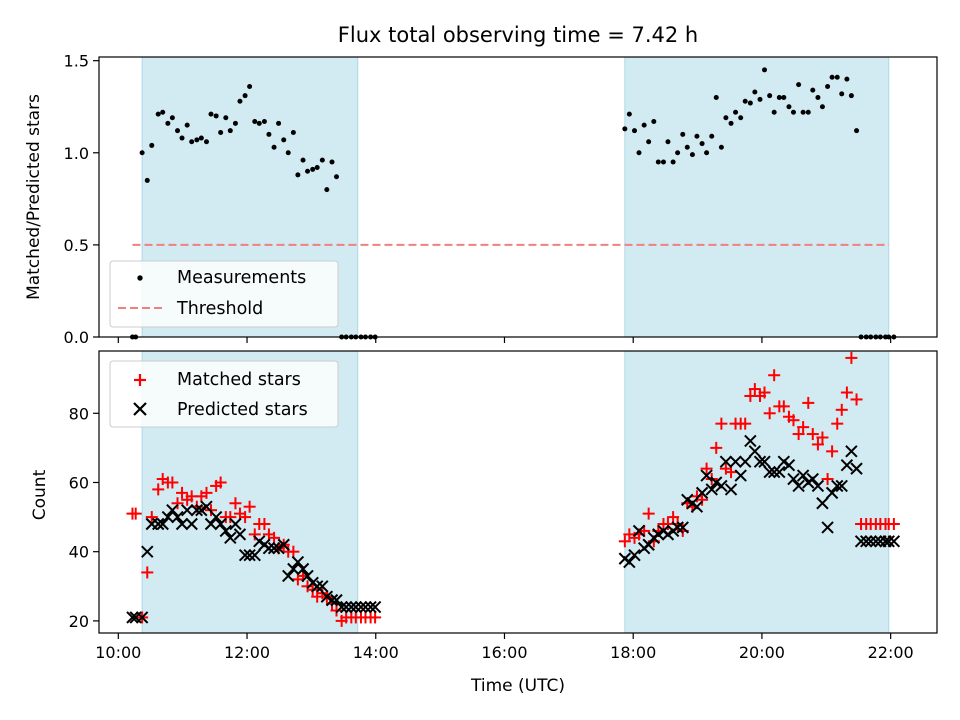  Describe the element at coordinates (79, 482) in the screenshot. I see `y-tick-label: 60` at that location.